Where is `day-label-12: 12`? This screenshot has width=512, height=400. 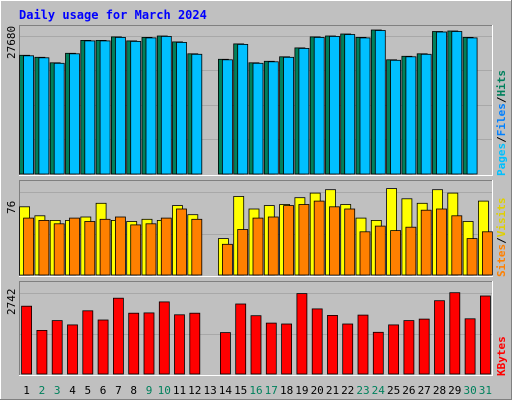
day-label-12: 12 is located at coordinates (194, 390).